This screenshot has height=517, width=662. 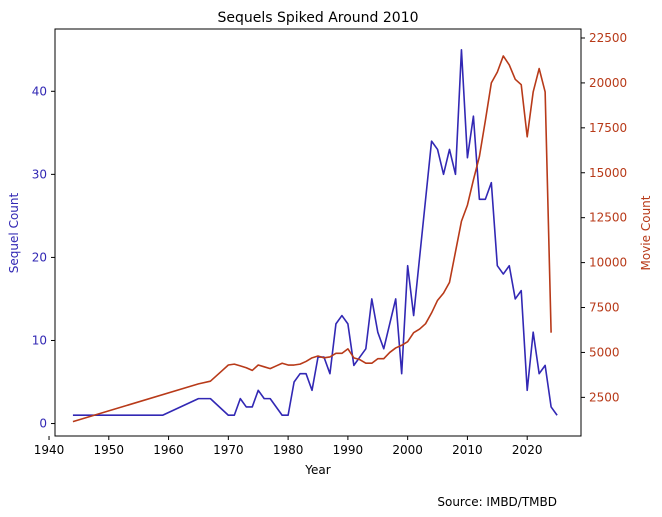 What do you see at coordinates (497, 502) in the screenshot?
I see `source-note: Source: IMBD/TMBD` at bounding box center [497, 502].